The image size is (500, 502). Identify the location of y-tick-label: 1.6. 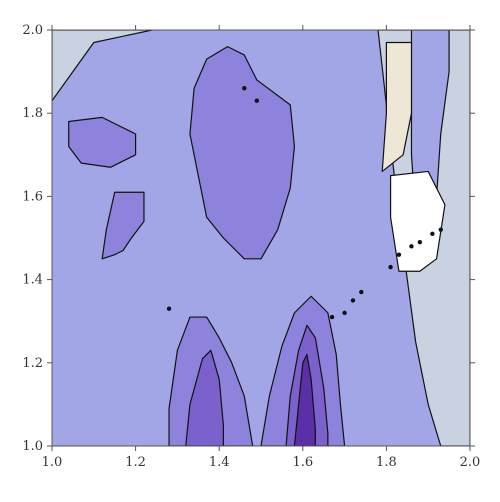
(32, 196).